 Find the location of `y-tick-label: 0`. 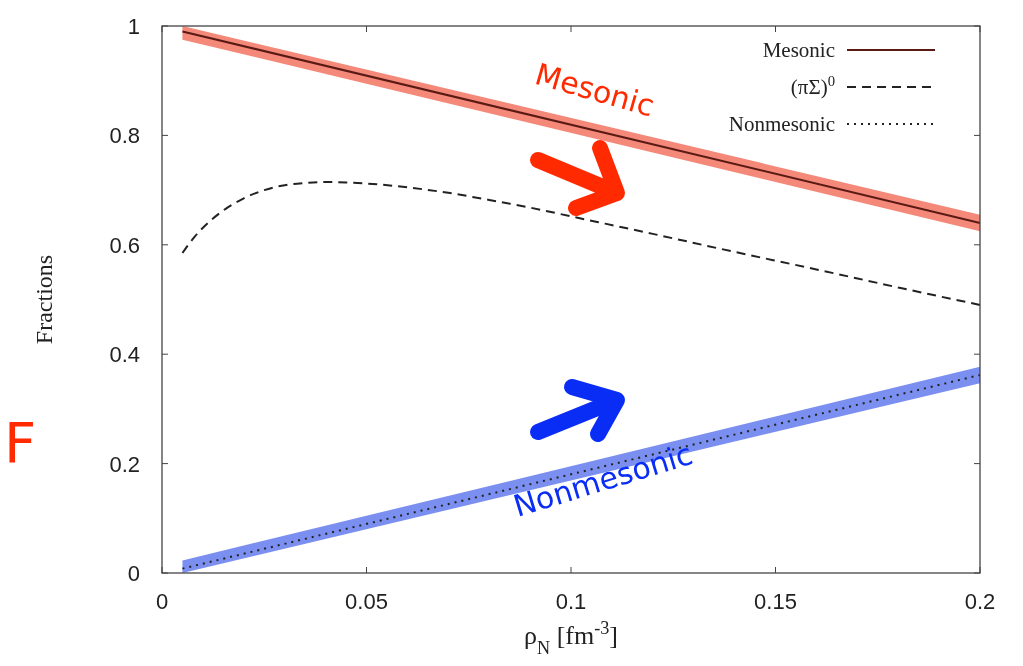

y-tick-label: 0 is located at coordinates (133, 573).